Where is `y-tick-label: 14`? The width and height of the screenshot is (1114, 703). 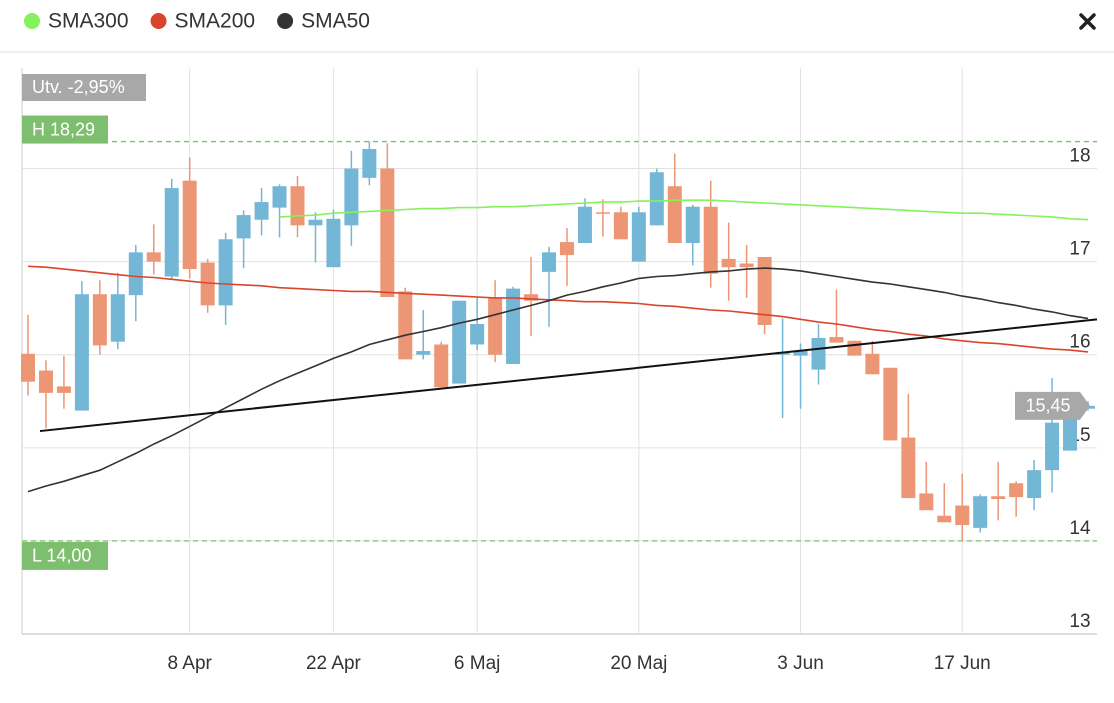 y-tick-label: 14 is located at coordinates (1080, 528).